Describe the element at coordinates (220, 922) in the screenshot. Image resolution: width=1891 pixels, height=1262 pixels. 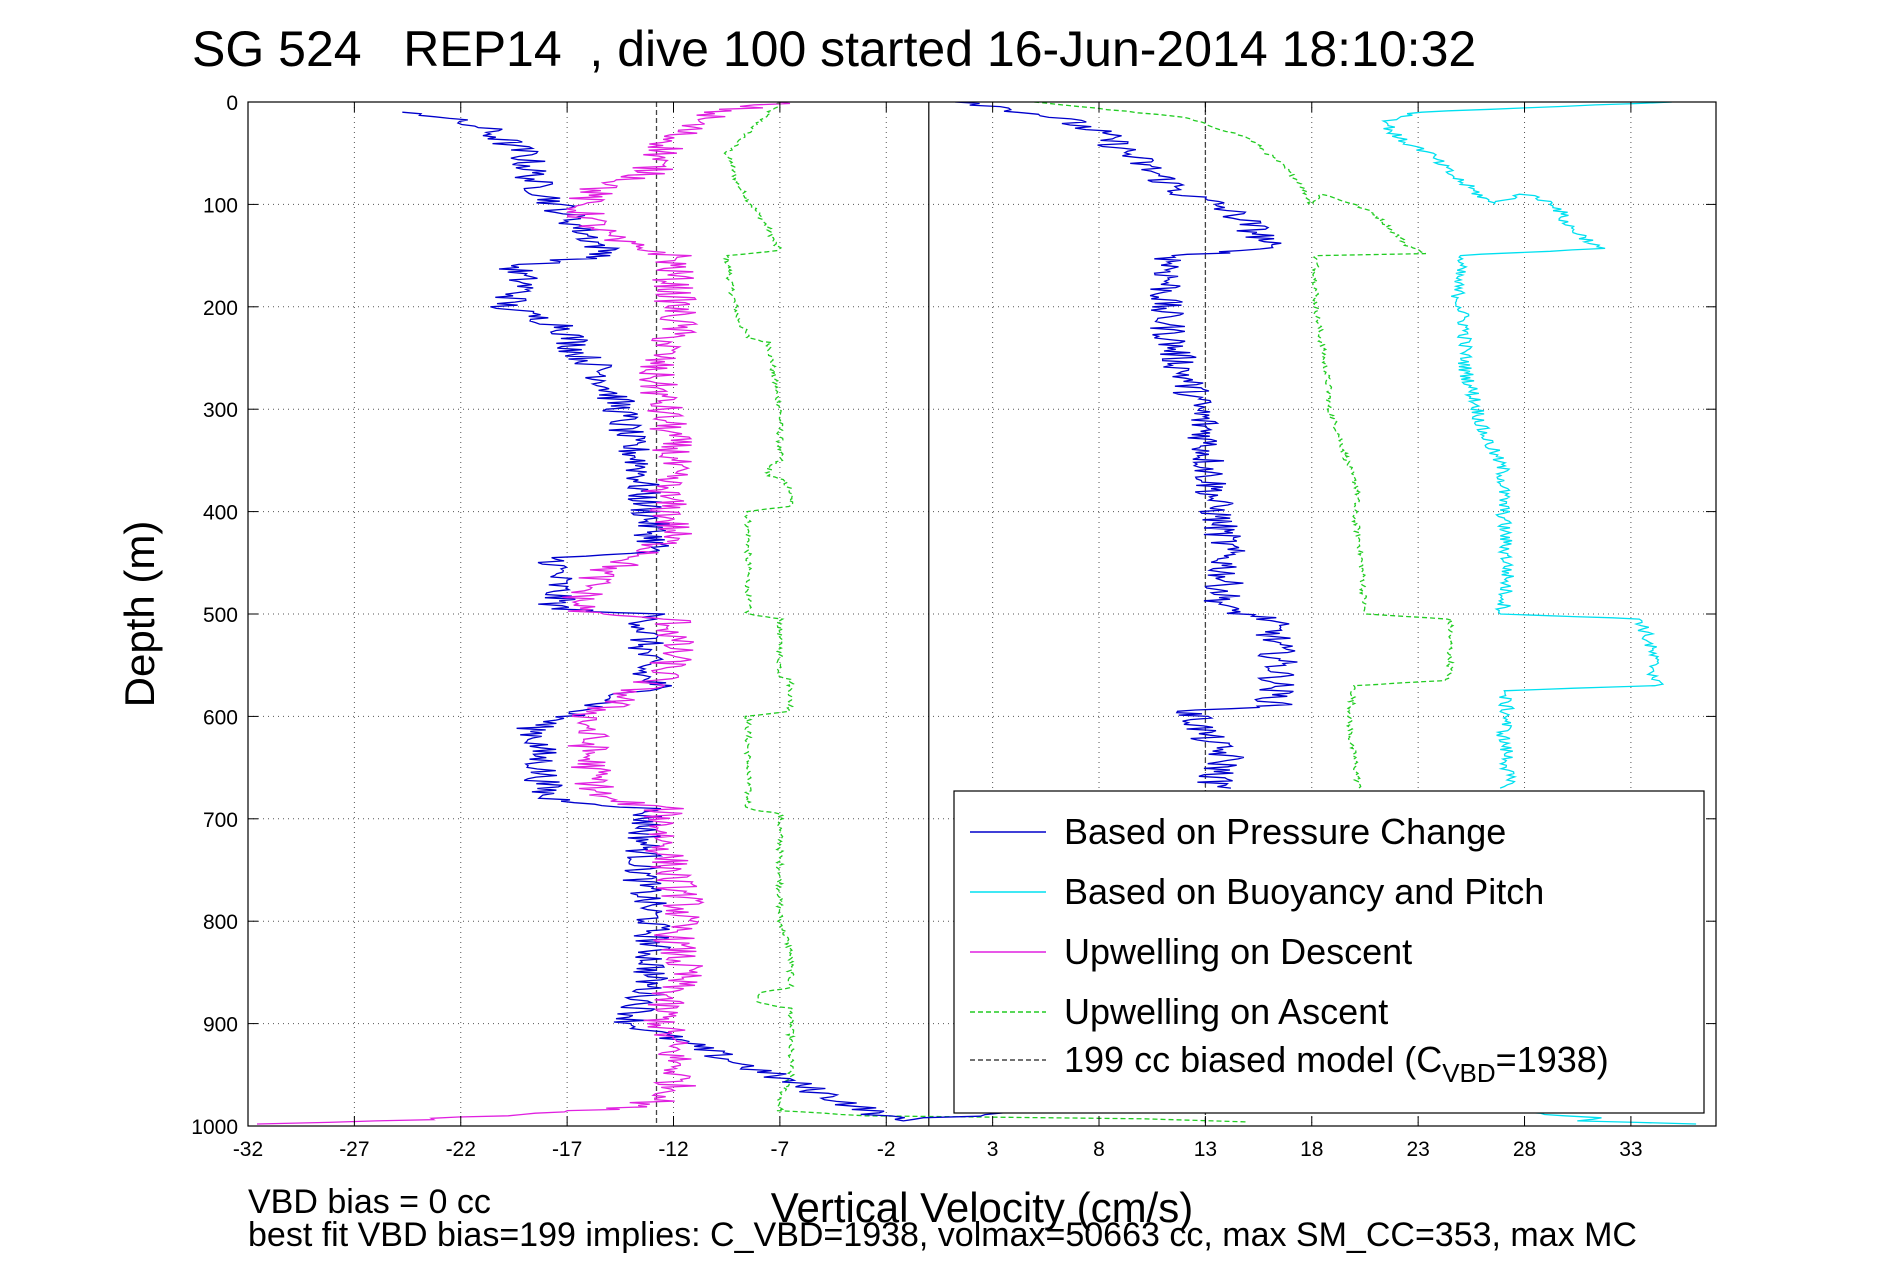
I see `y-tick-label: 800` at that location.